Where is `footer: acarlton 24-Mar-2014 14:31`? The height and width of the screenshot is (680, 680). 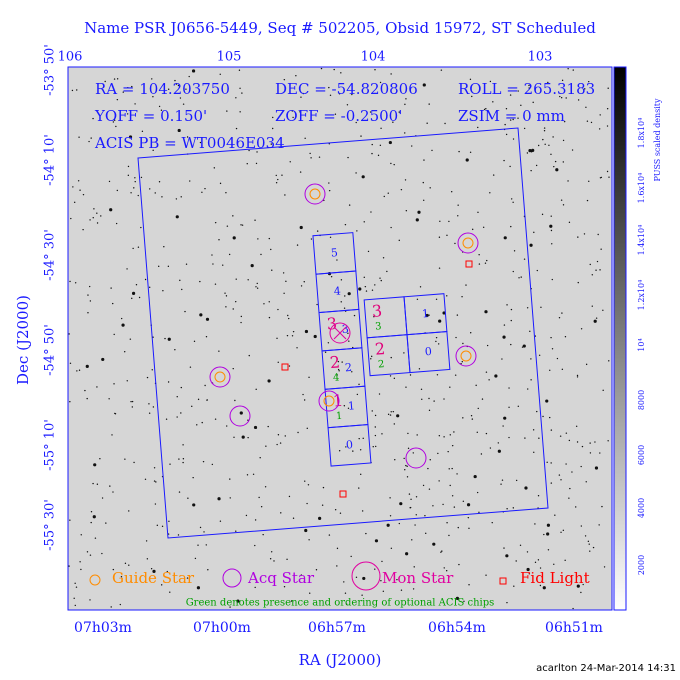 footer: acarlton 24-Mar-2014 14:31 is located at coordinates (606, 668).